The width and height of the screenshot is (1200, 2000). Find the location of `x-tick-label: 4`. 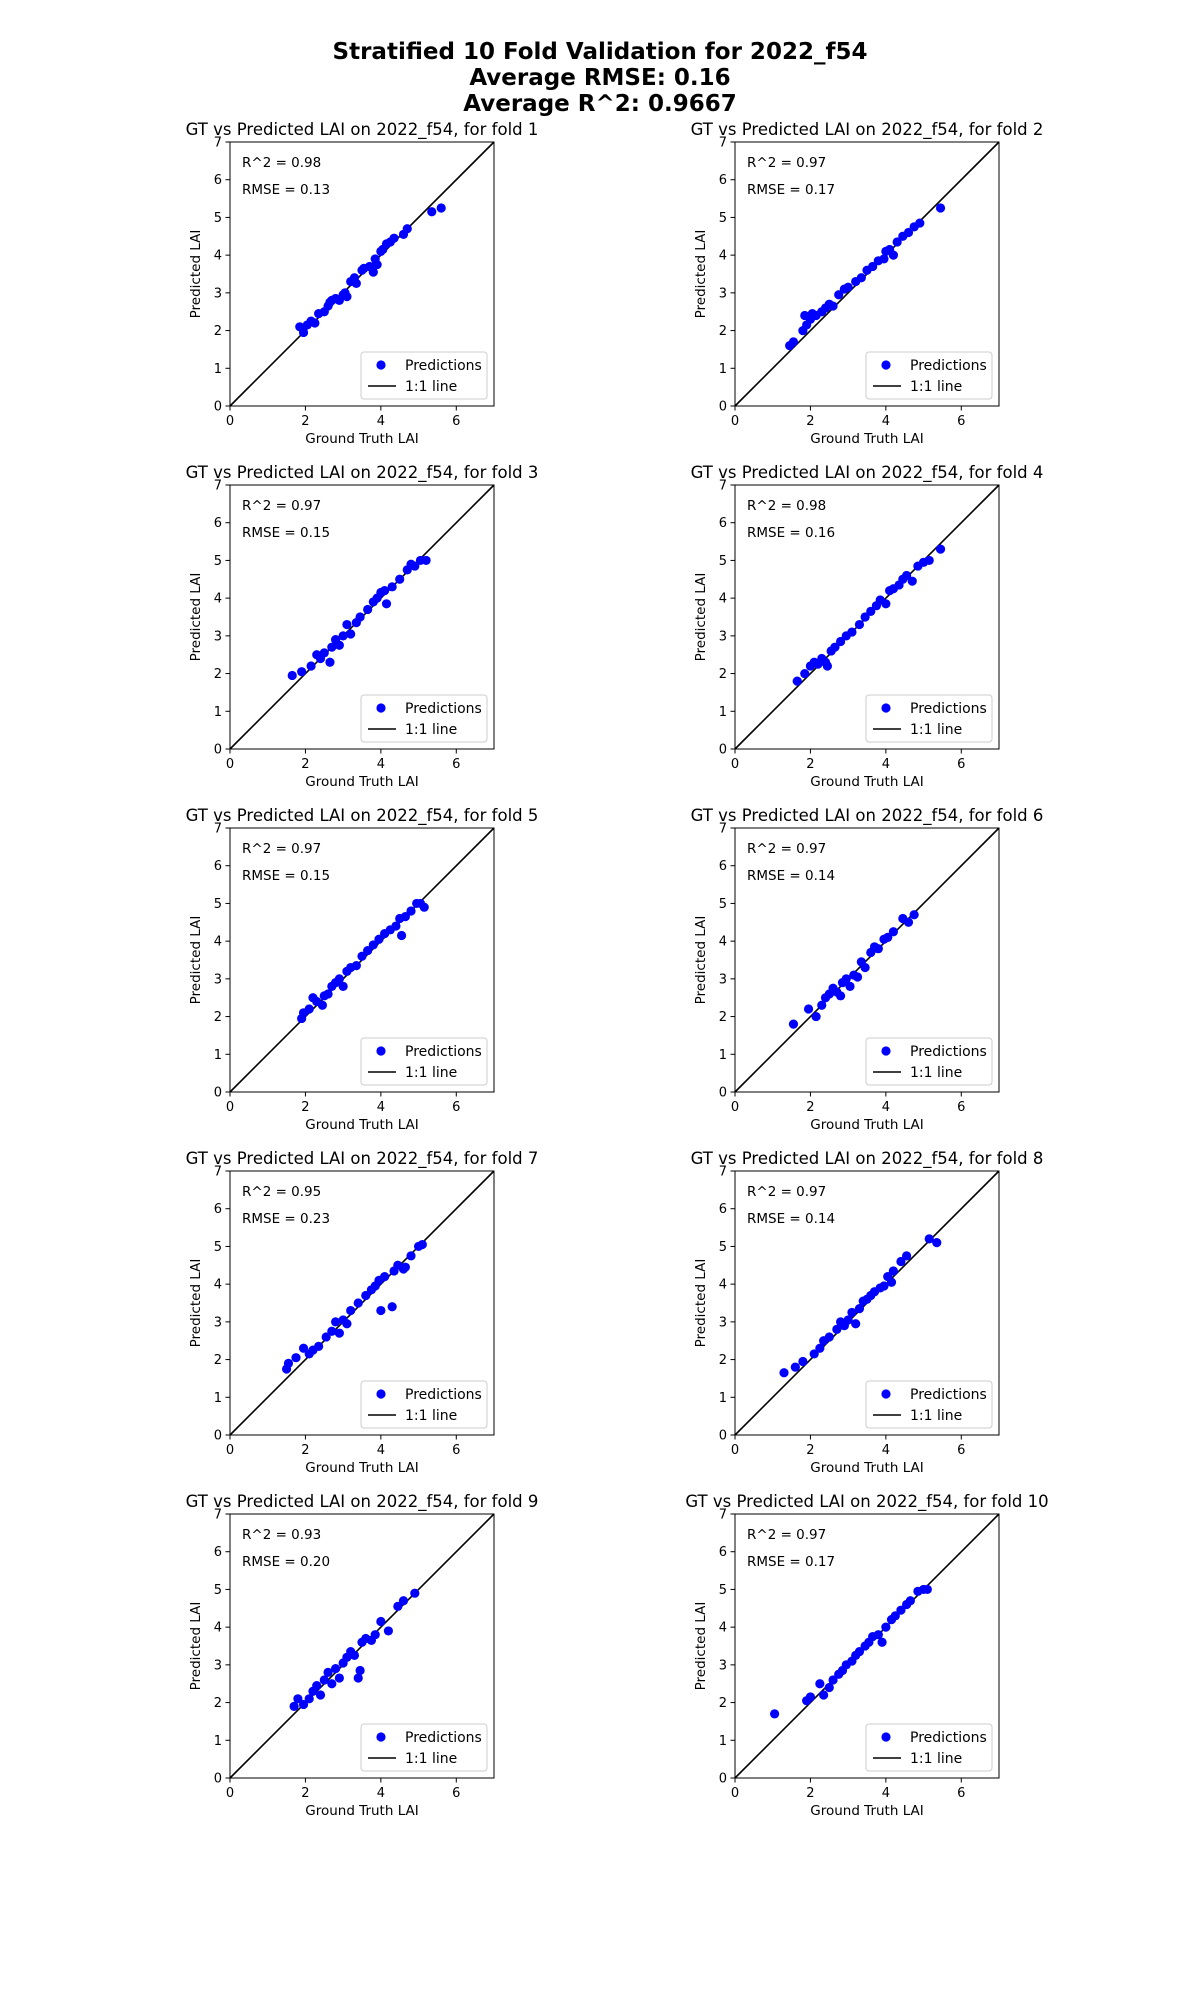

x-tick-label: 4 is located at coordinates (886, 1107).